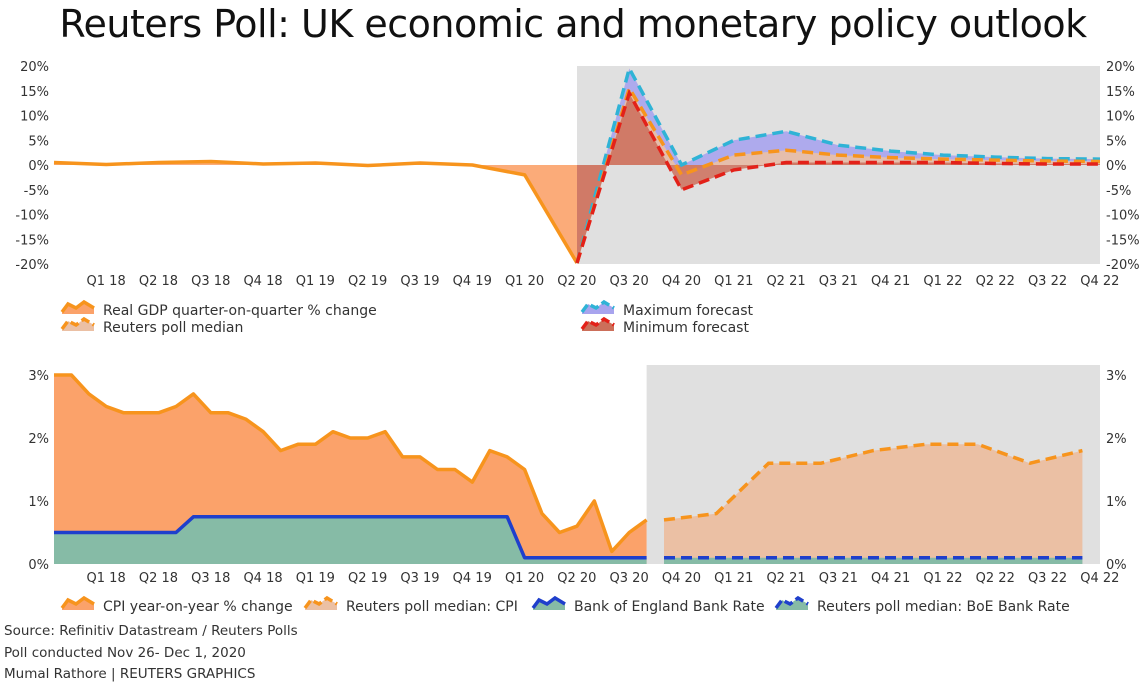  I want to click on legend-gdp-label: Real GDP quarter-on-quarter % change, so click(240, 311).